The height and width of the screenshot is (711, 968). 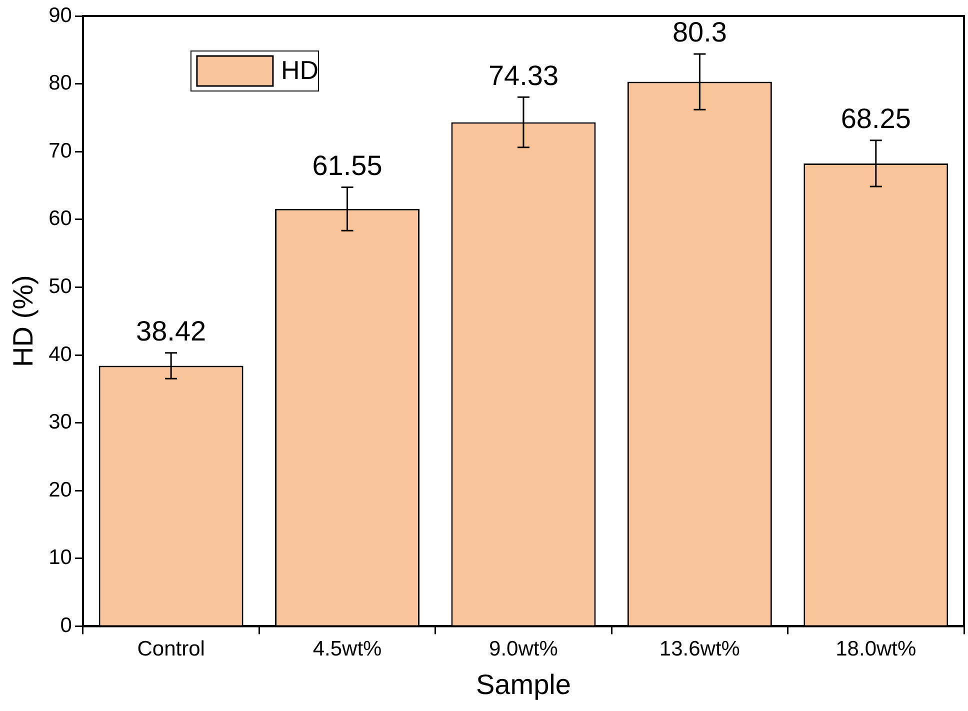 I want to click on legend-label: HD, so click(x=299, y=70).